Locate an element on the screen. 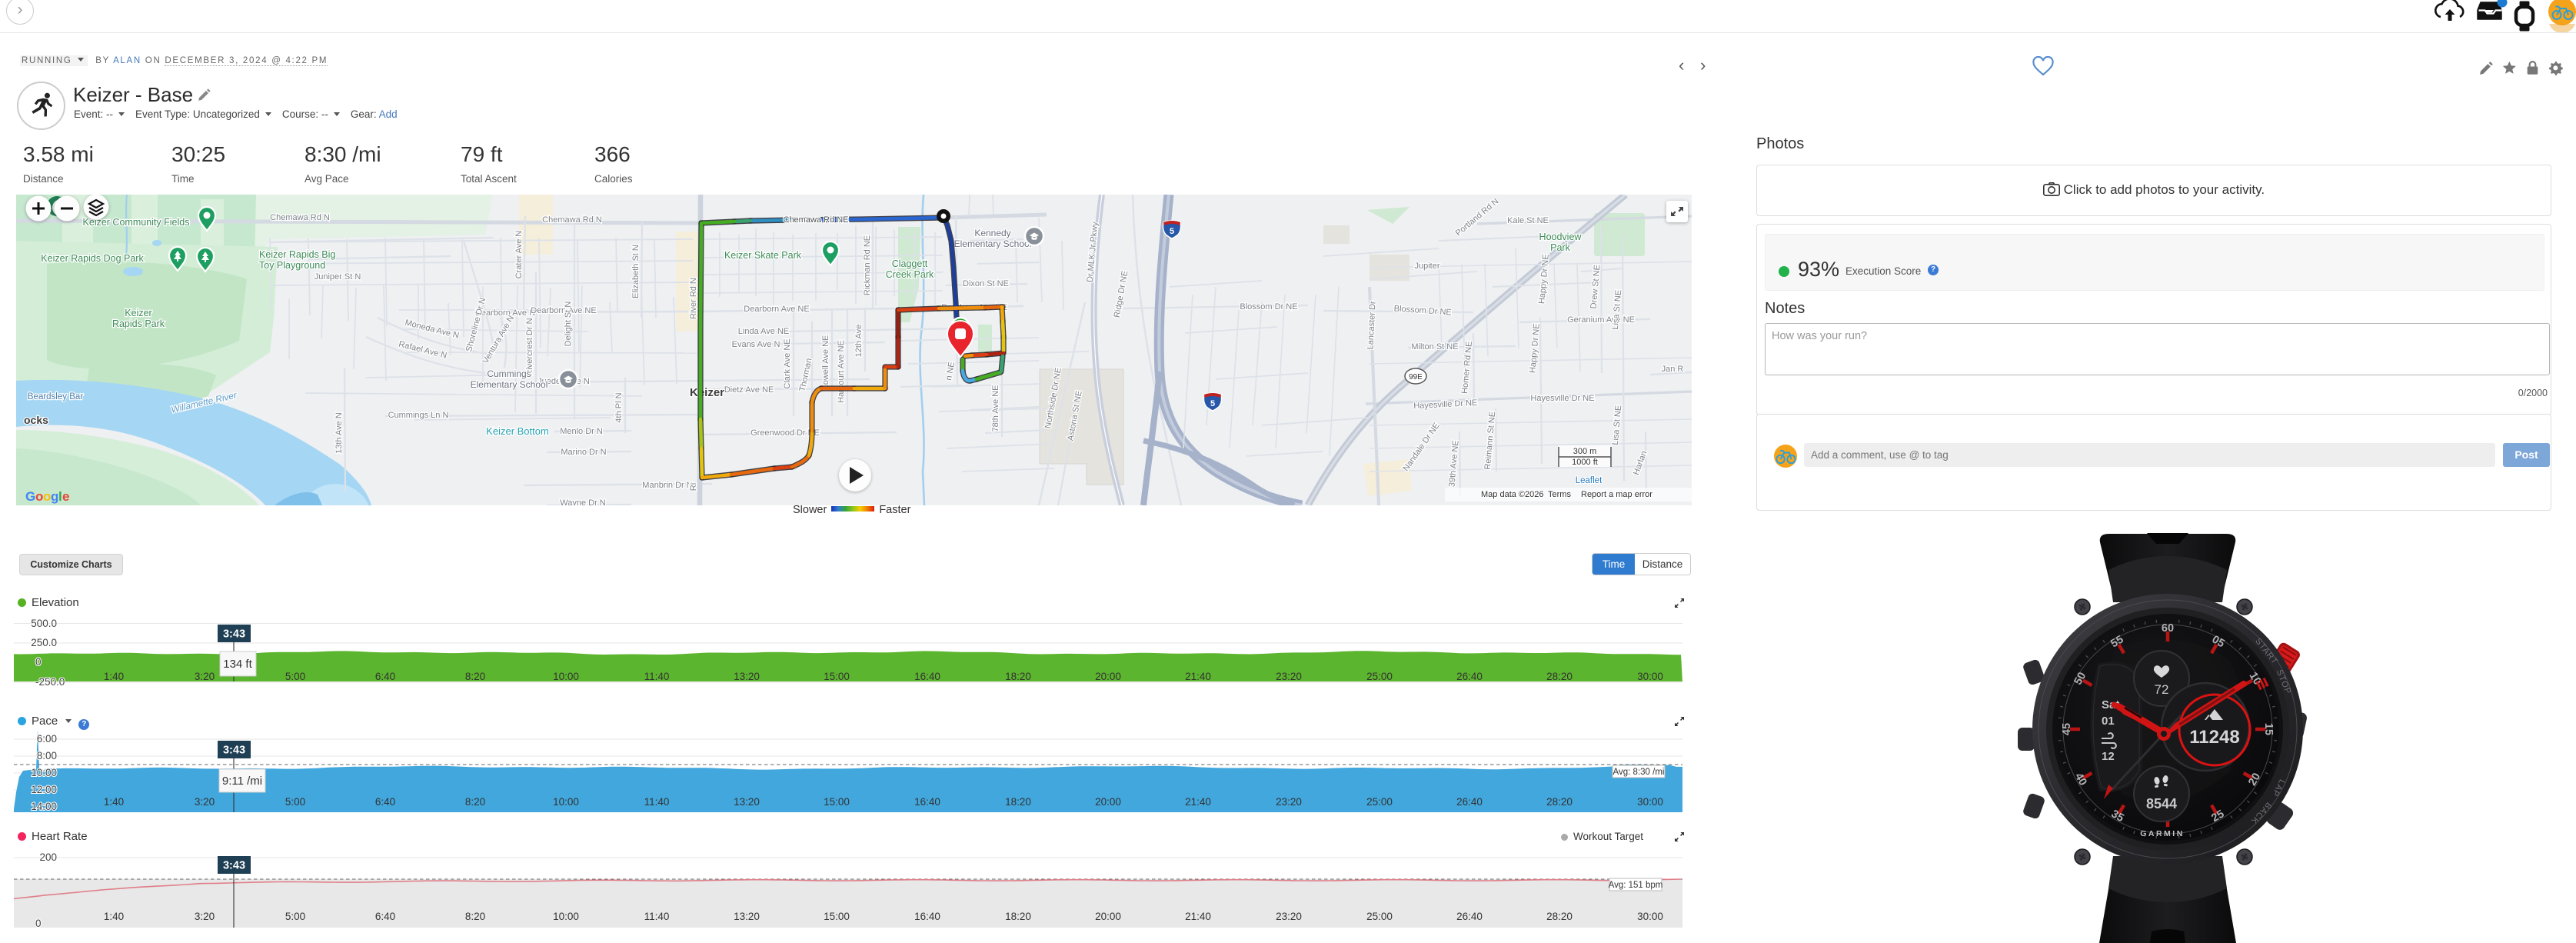 The height and width of the screenshot is (943, 2576). svg-text: Jupiter is located at coordinates (1426, 266).